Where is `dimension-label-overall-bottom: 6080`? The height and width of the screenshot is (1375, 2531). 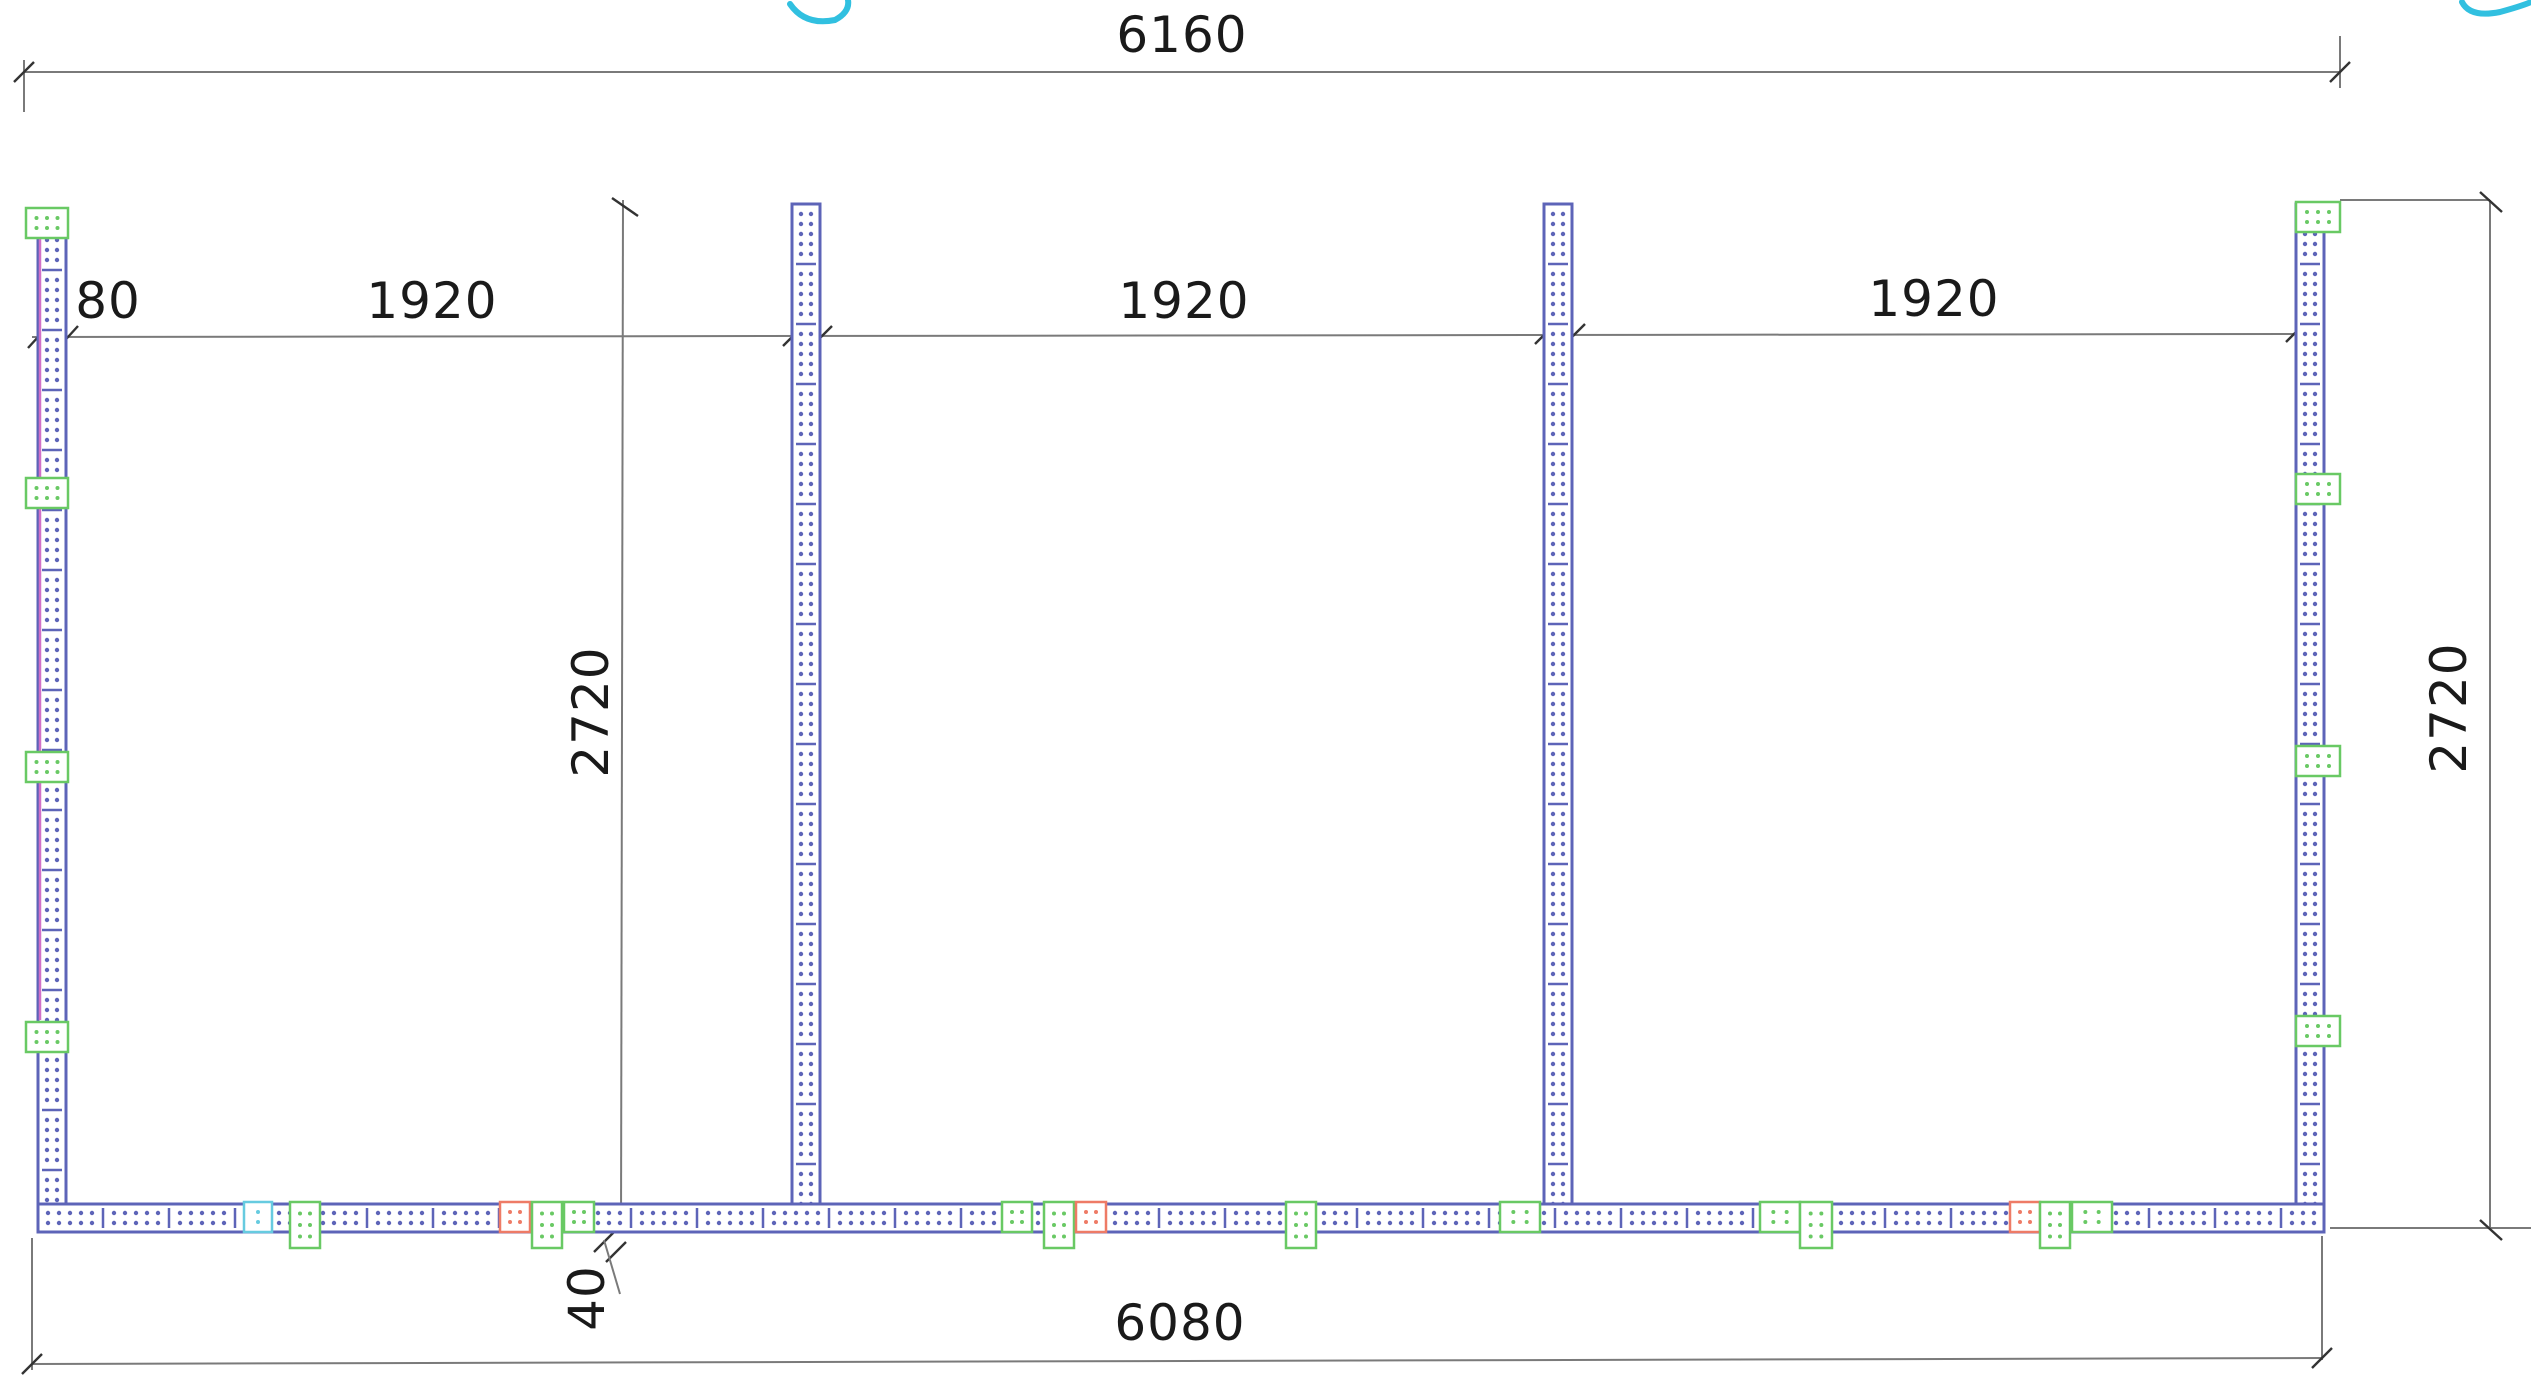
dimension-label-overall-bottom: 6080 is located at coordinates (1179, 1323).